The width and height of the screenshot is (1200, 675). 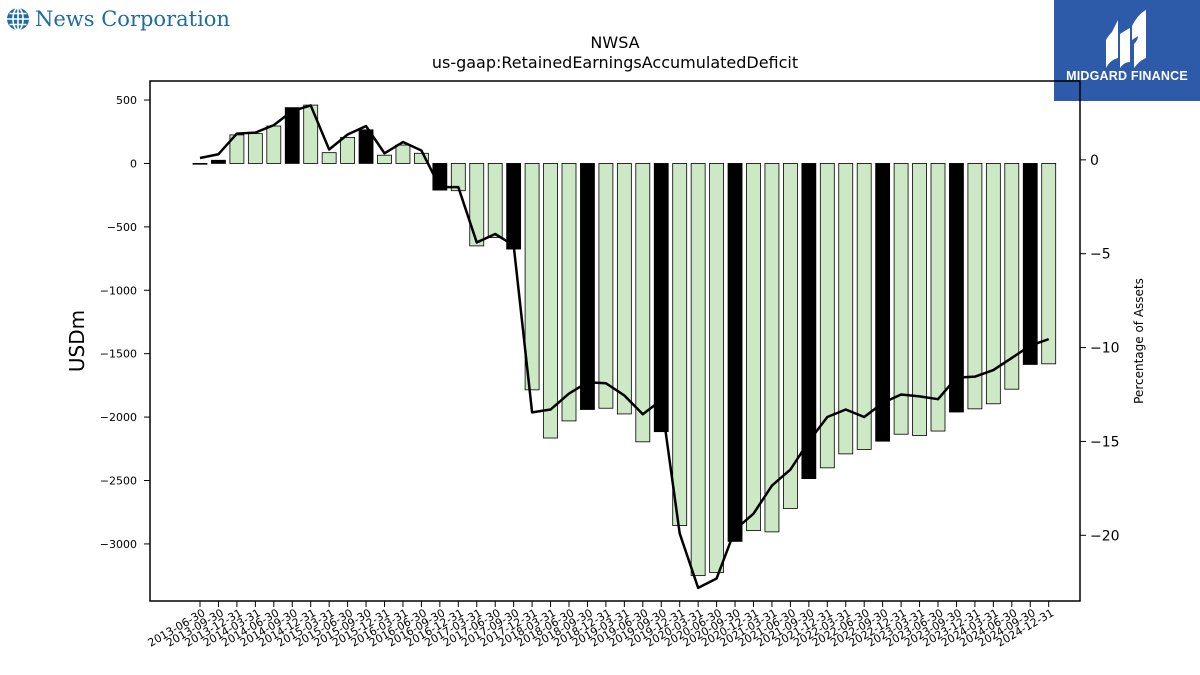 I want to click on y-tick-label: 500, so click(x=126, y=100).